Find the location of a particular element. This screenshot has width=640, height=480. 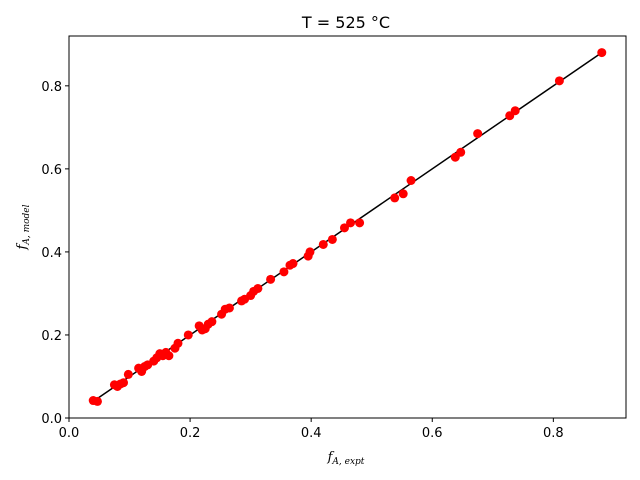

x-tick-label: 0.4 is located at coordinates (311, 433).